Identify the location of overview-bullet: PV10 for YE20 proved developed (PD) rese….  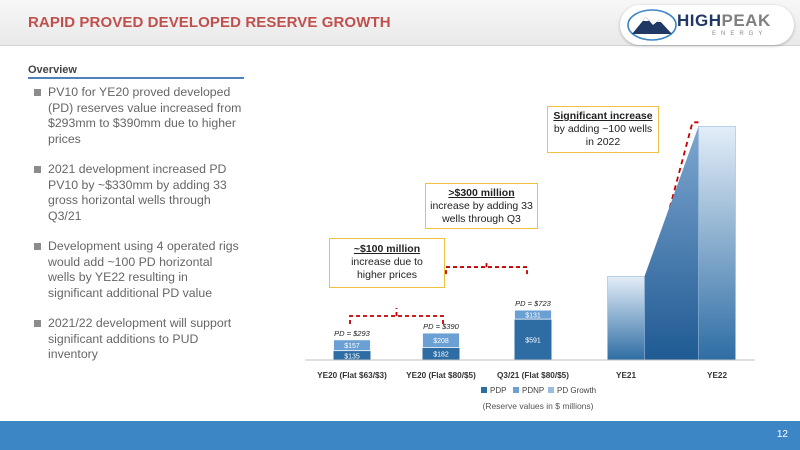
(138, 116).